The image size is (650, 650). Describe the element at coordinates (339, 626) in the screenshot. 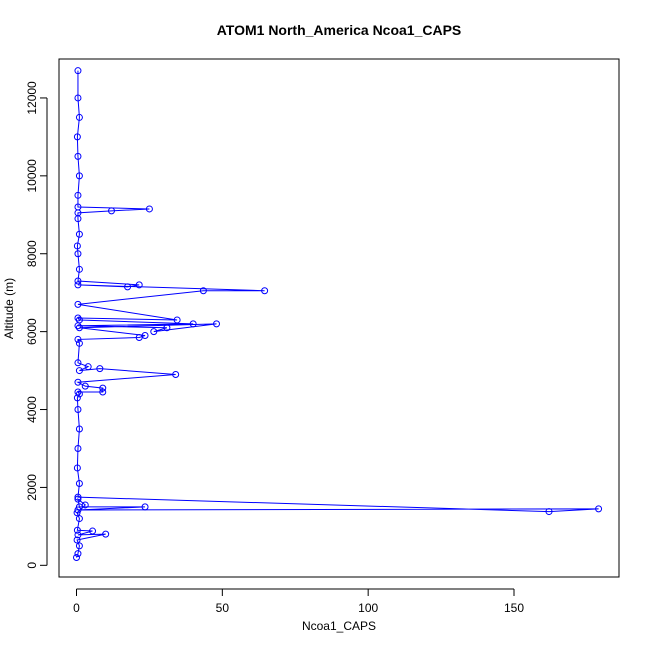

I see `x-axis-label: Ncoa1_CAPS` at that location.